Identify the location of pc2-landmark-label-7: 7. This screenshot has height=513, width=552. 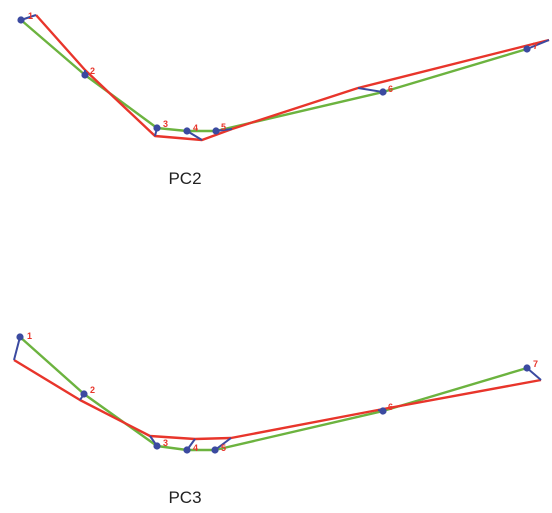
(535, 46).